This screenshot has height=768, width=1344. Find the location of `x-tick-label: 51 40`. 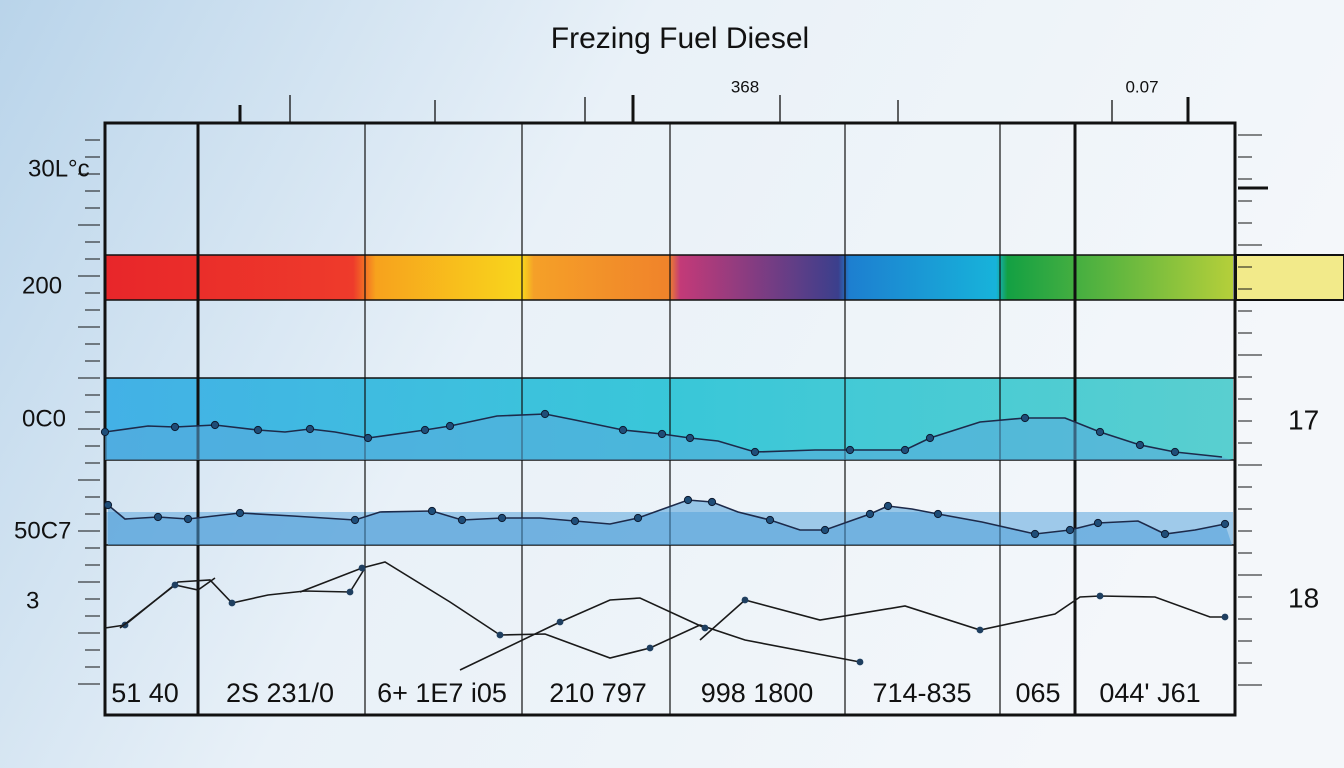

x-tick-label: 51 40 is located at coordinates (145, 693).